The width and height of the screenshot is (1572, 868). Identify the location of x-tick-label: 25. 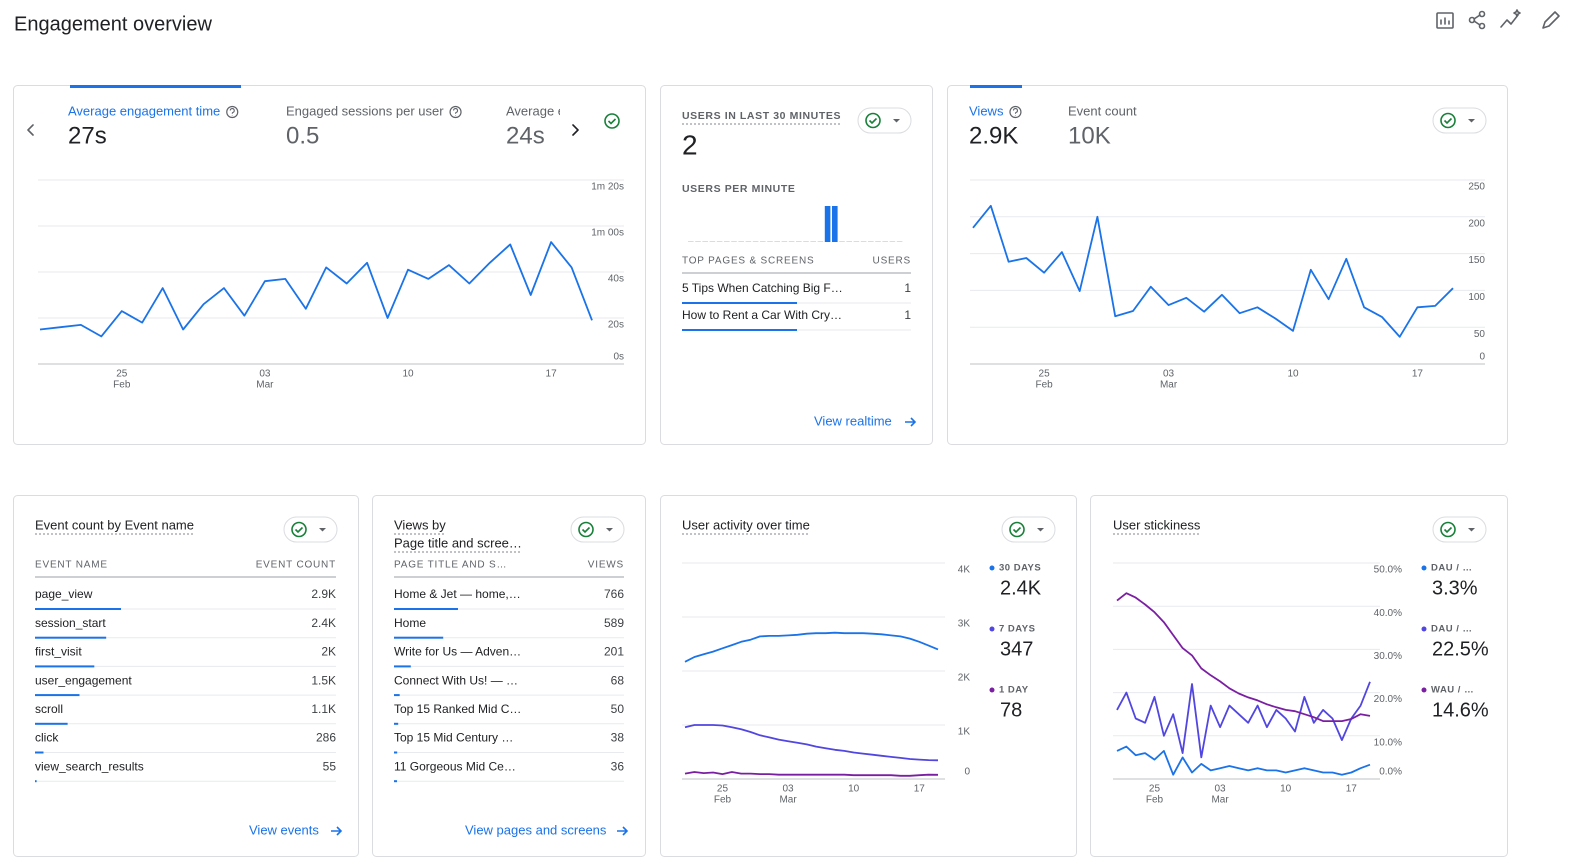
(122, 374).